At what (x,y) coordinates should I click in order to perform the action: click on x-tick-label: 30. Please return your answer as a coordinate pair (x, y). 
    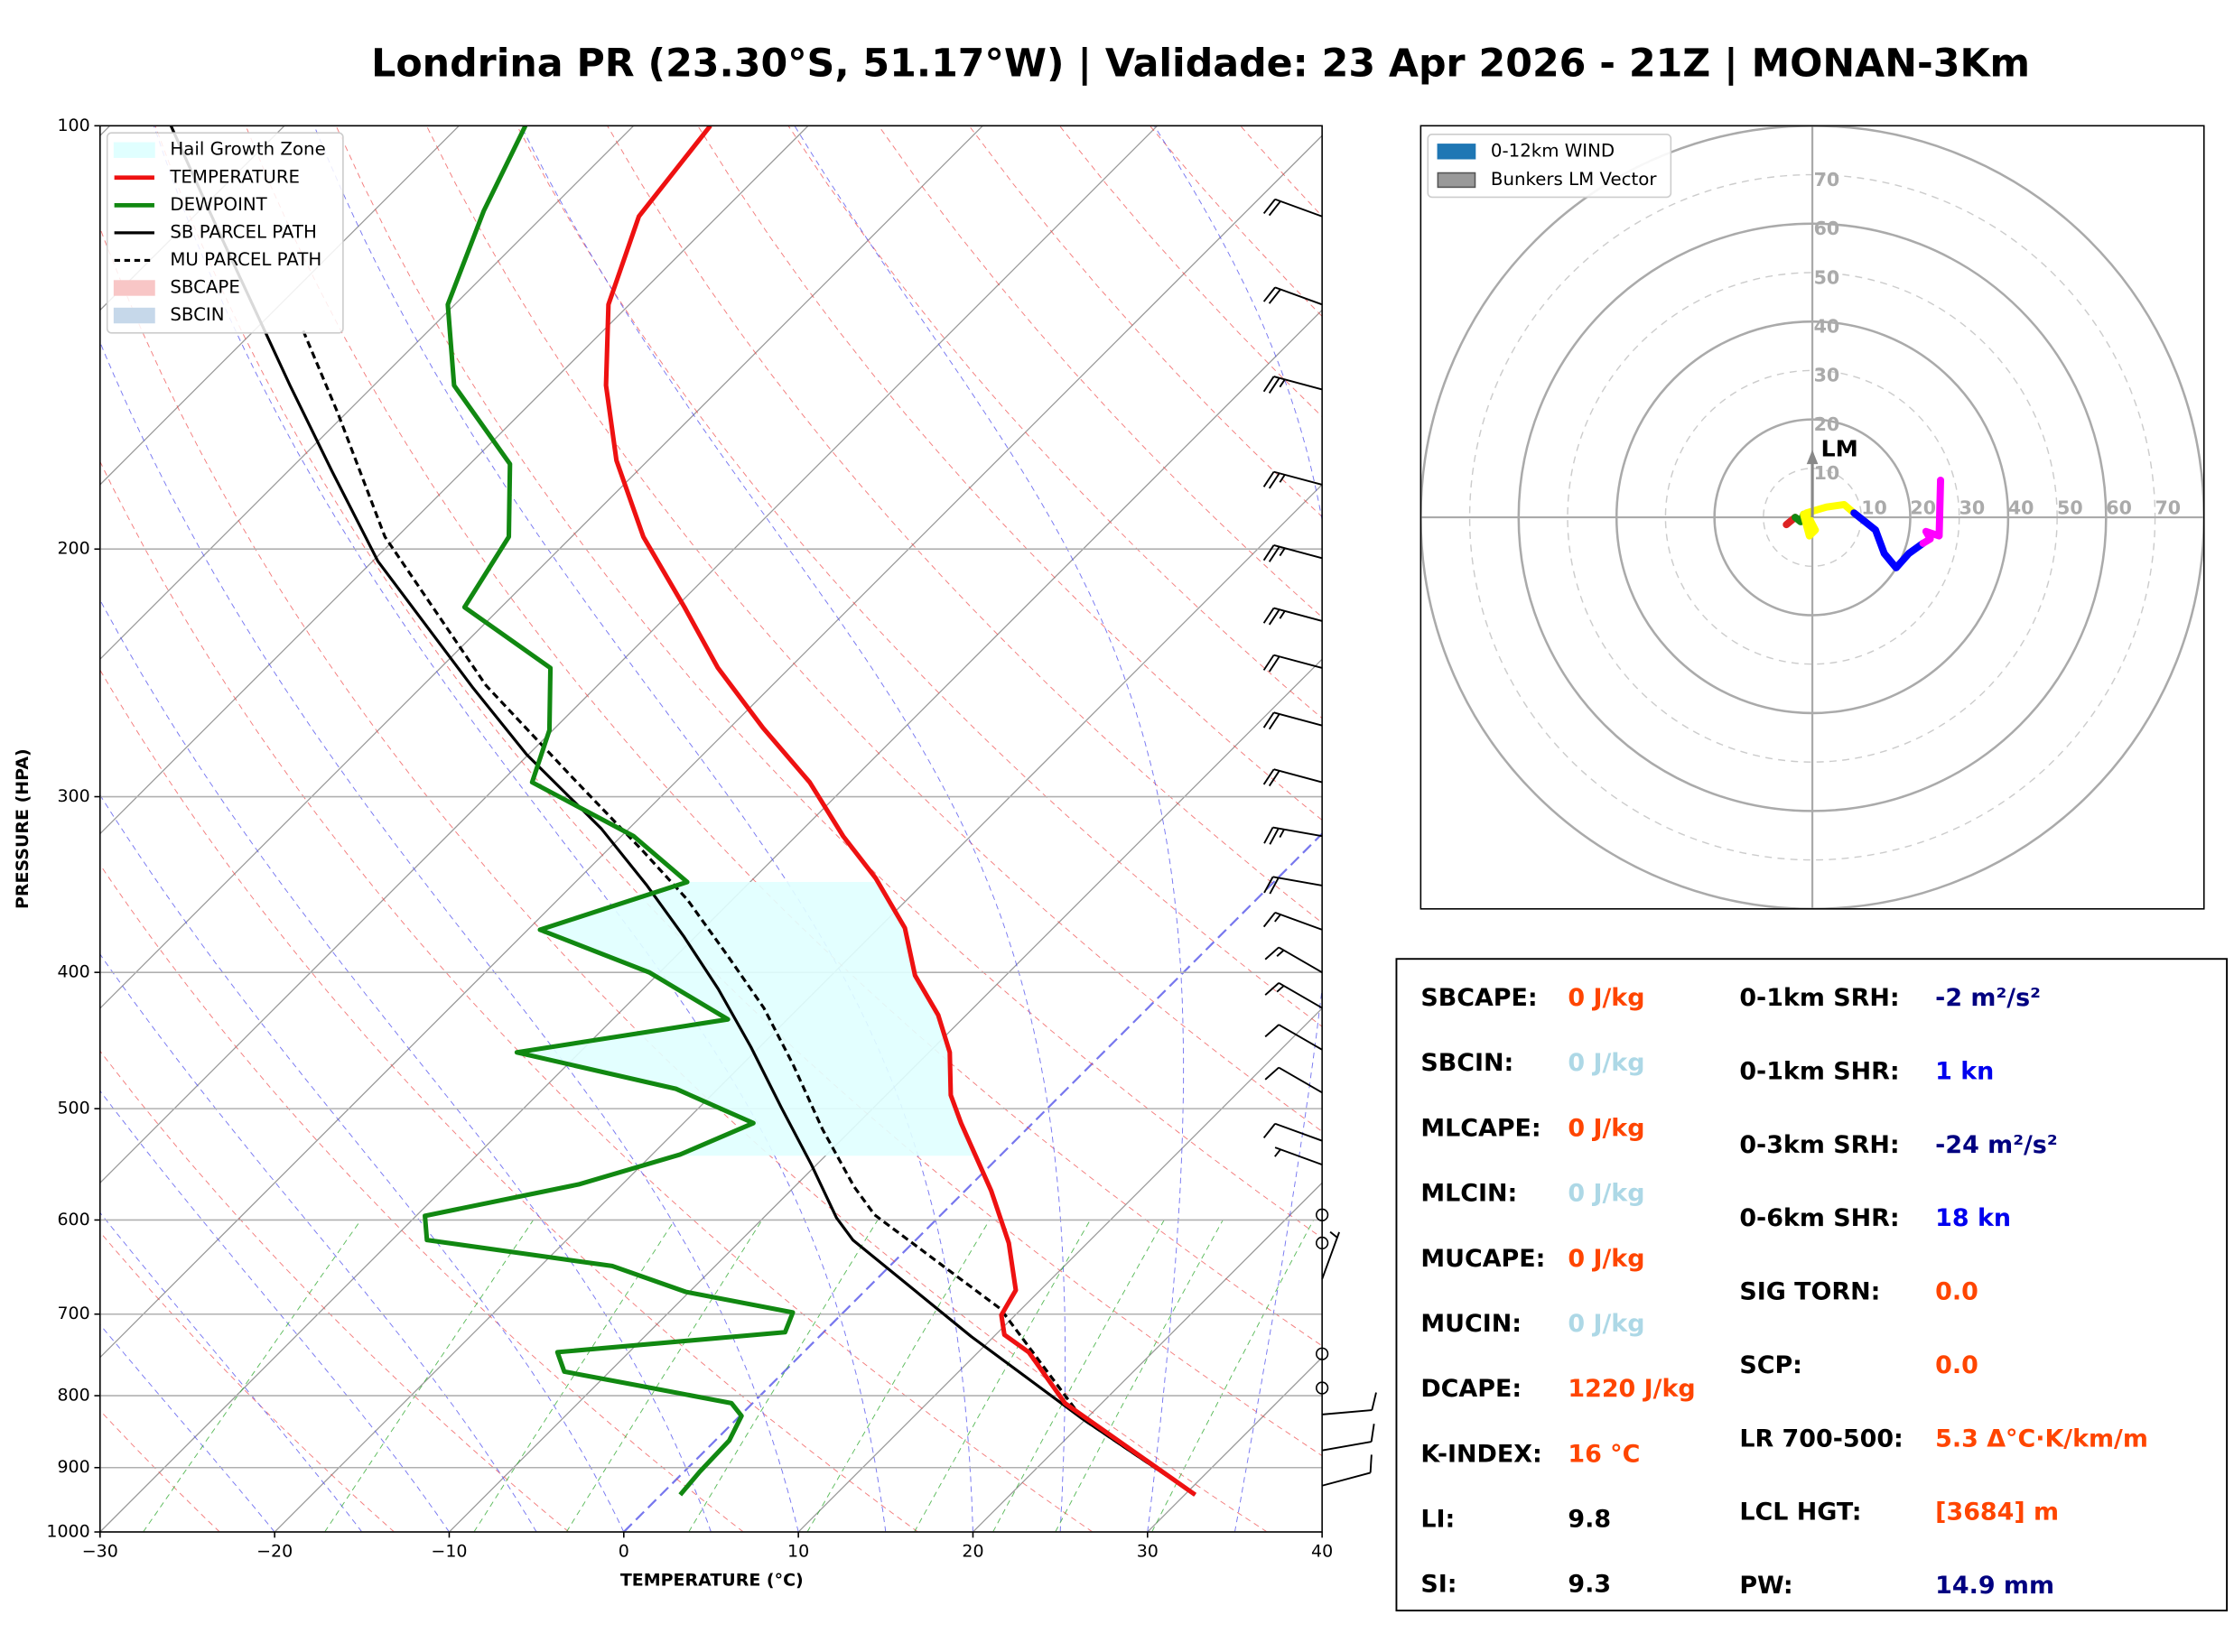
    Looking at the image, I should click on (1148, 1552).